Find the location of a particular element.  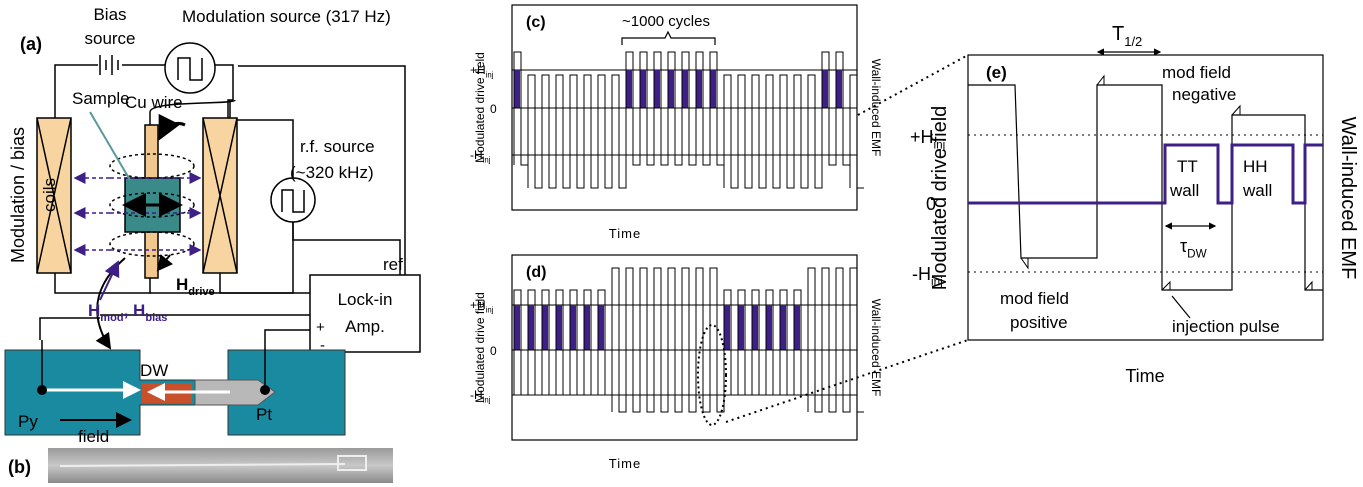

label: Sample is located at coordinates (101, 98).